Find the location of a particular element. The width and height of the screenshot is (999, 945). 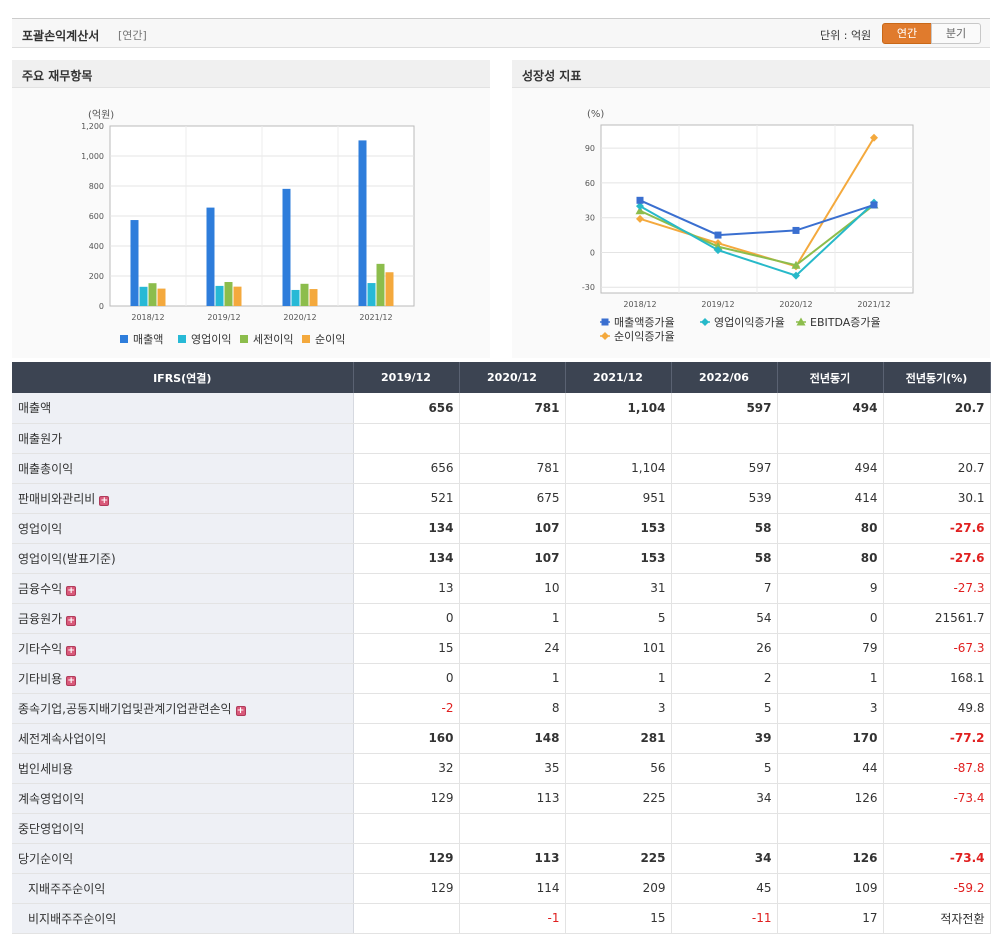

table-cell: 109 is located at coordinates (830, 888).